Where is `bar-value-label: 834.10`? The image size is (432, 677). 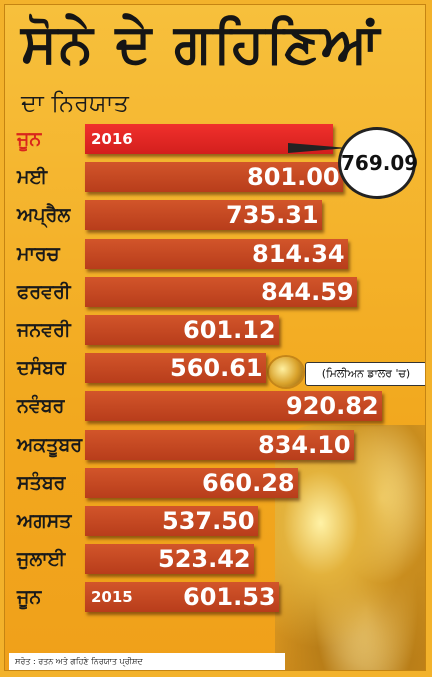 bar-value-label: 834.10 is located at coordinates (304, 445).